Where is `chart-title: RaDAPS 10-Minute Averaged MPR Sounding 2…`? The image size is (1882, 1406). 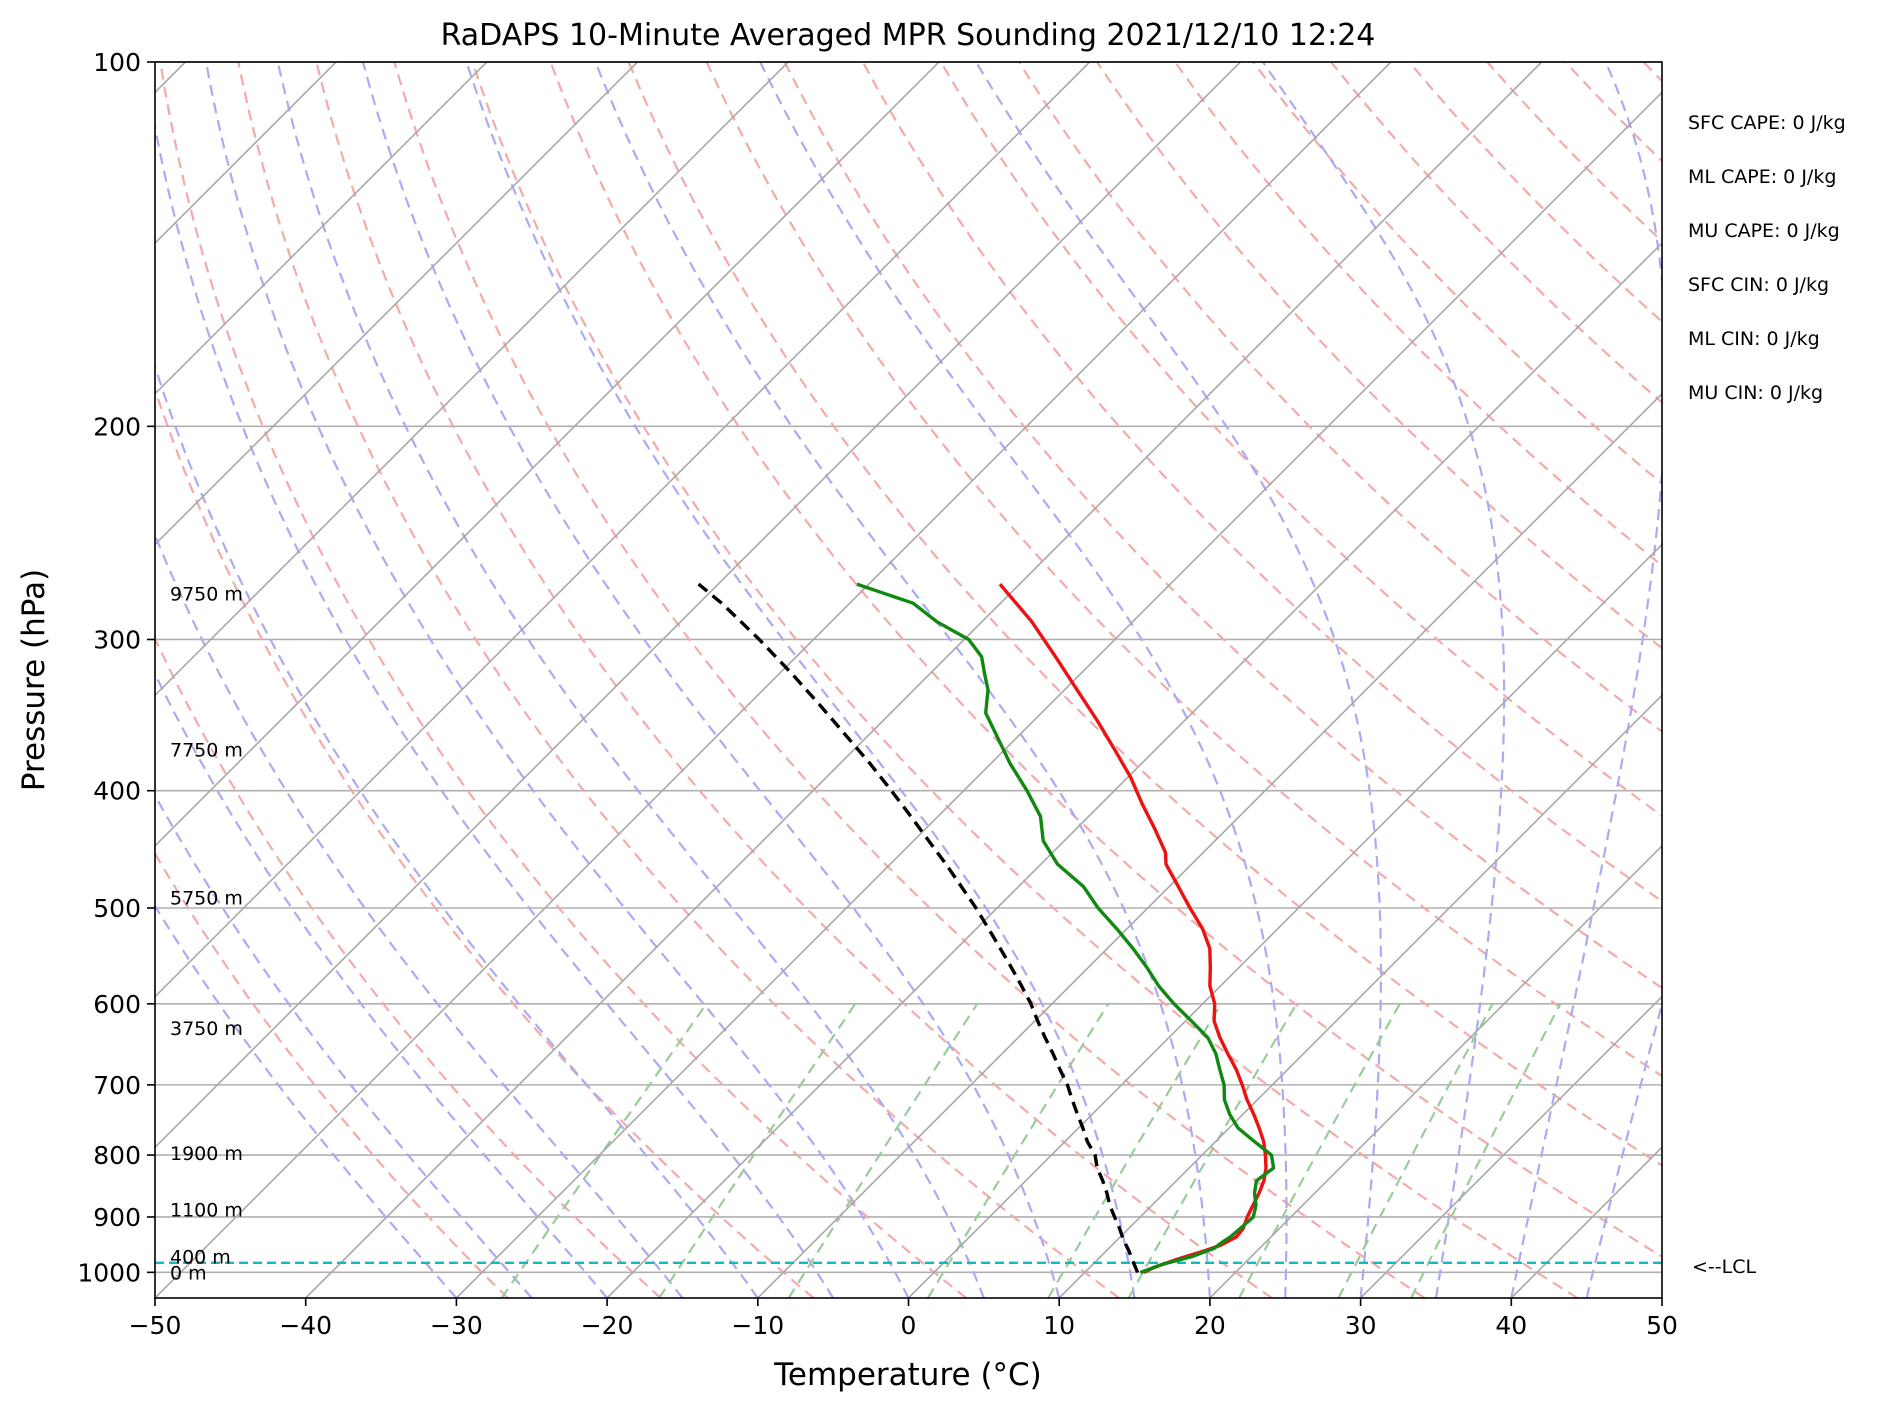
chart-title: RaDAPS 10-Minute Averaged MPR Sounding 2… is located at coordinates (908, 35).